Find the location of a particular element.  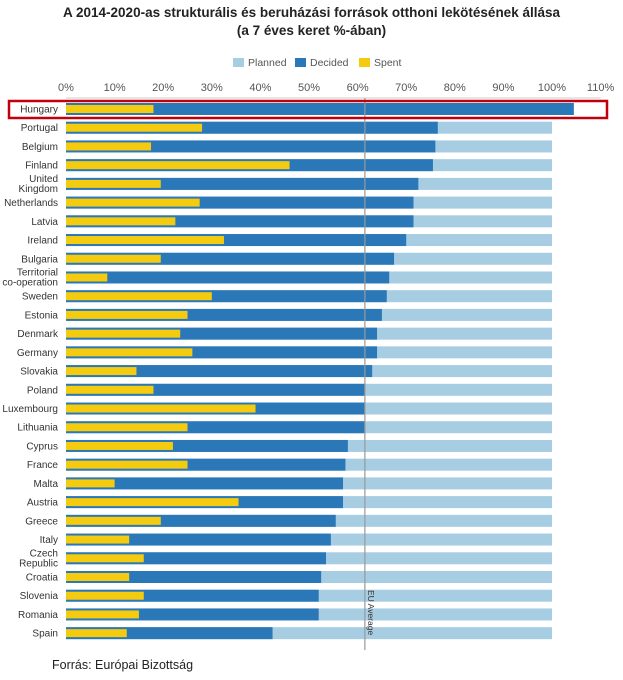

category-label: Estonia is located at coordinates (42, 315).